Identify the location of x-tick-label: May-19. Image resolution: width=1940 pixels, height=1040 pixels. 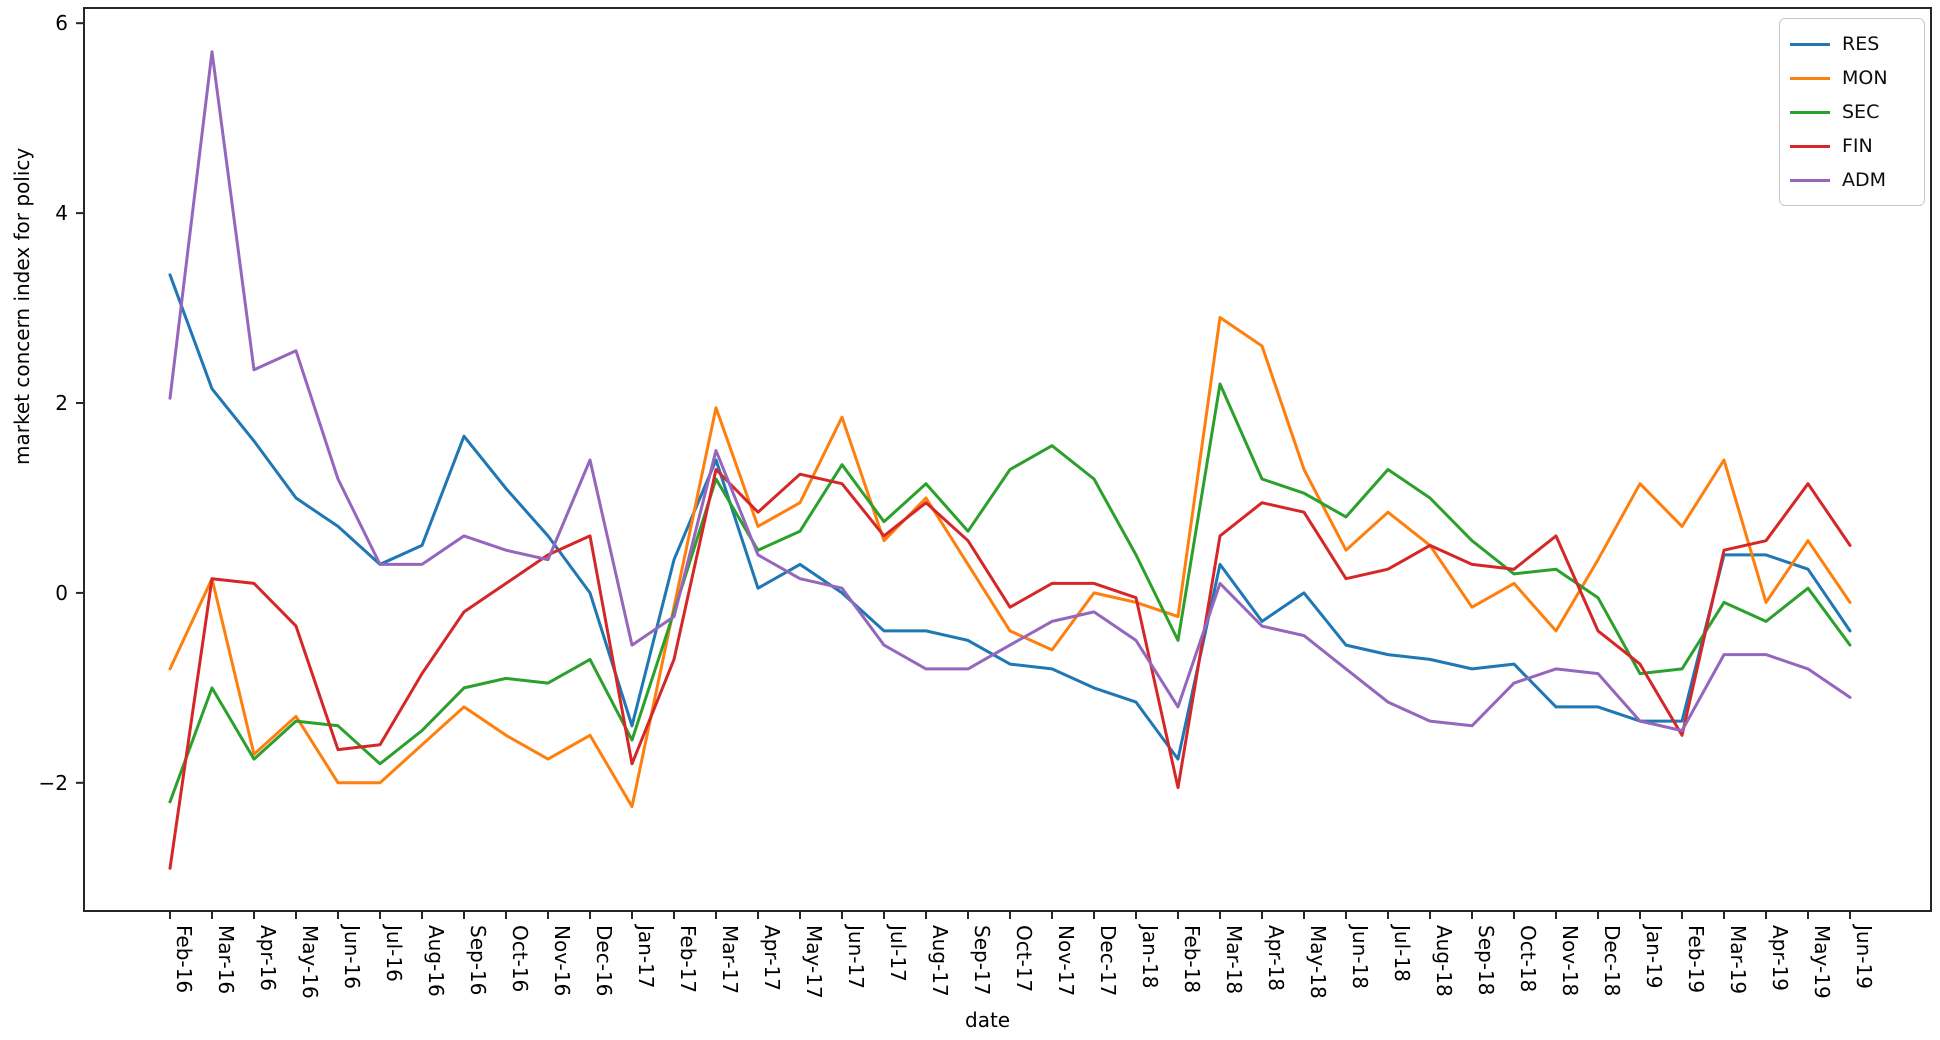
(1822, 962).